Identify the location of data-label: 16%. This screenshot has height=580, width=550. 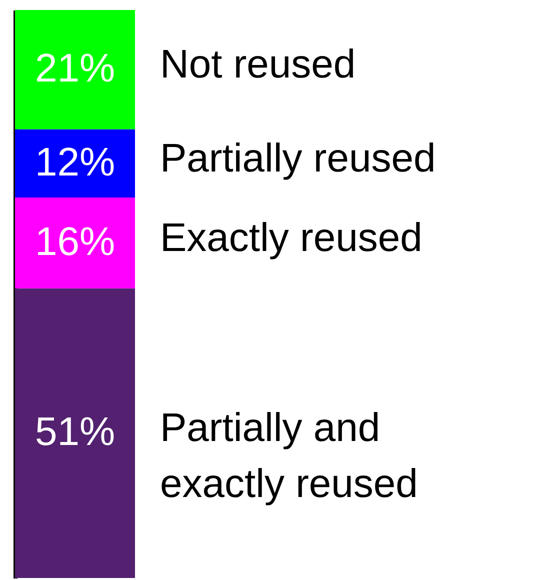
(75, 242).